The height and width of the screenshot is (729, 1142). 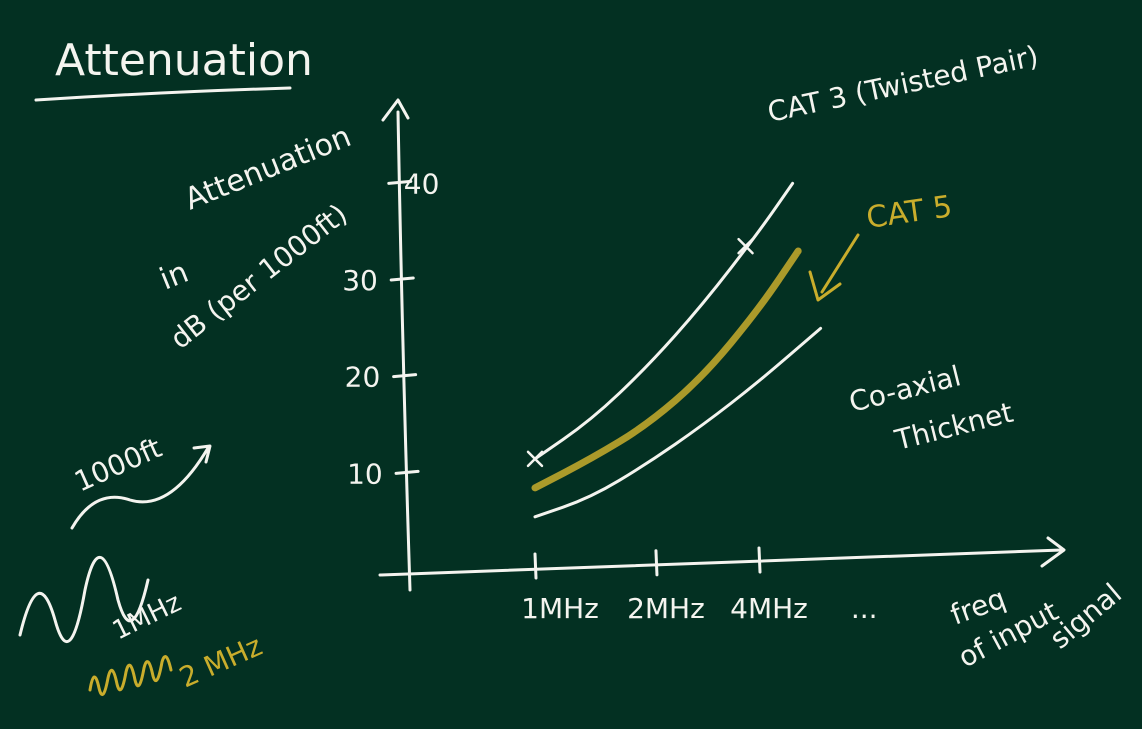 I want to click on y-tick-group: 10 20 30 40, so click(x=390, y=328).